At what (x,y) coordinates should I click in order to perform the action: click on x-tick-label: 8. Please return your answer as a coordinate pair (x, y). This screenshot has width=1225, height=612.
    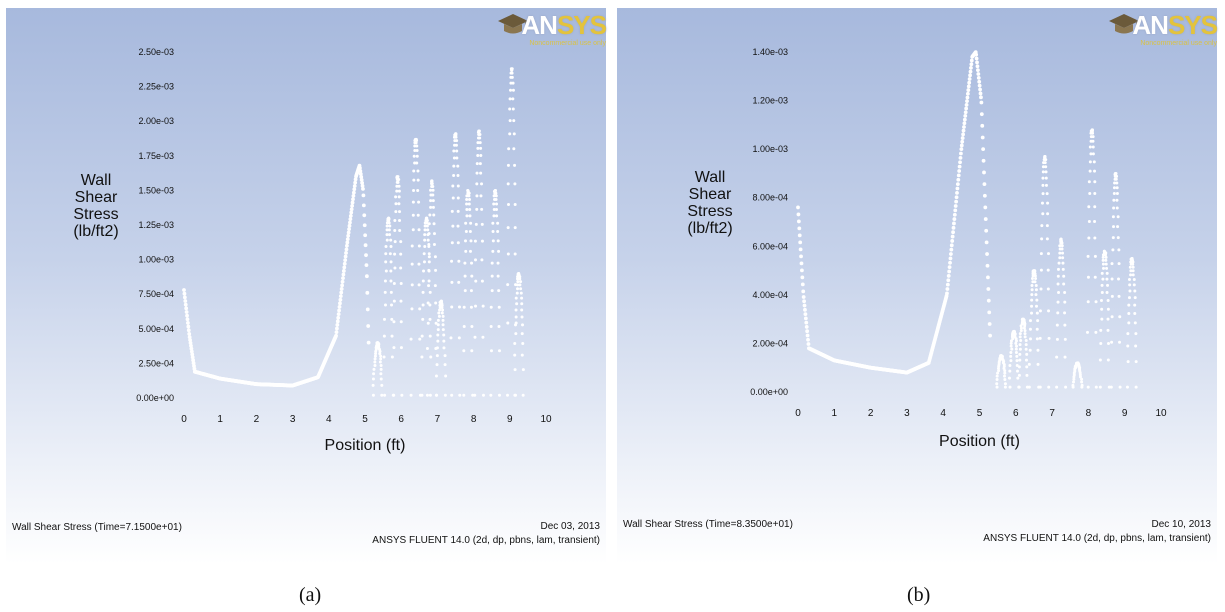
    Looking at the image, I should click on (1089, 413).